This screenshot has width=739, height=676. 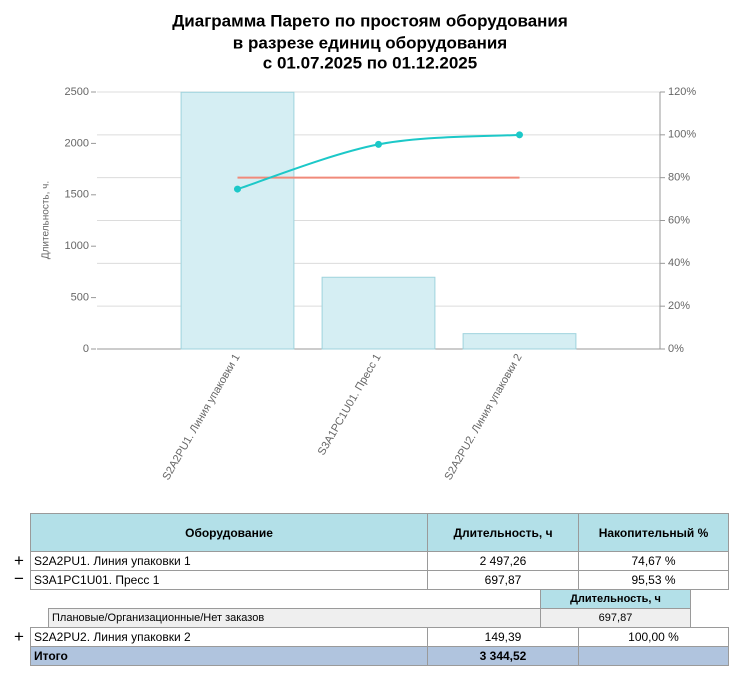 I want to click on y-tick-label: 2500, so click(x=77, y=92).